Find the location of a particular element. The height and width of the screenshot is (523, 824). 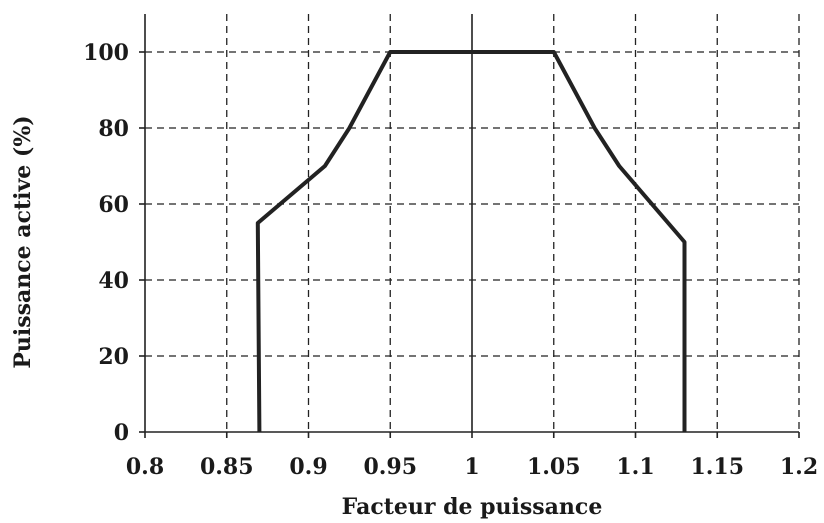

x-tick-label: 1.15 is located at coordinates (717, 467).